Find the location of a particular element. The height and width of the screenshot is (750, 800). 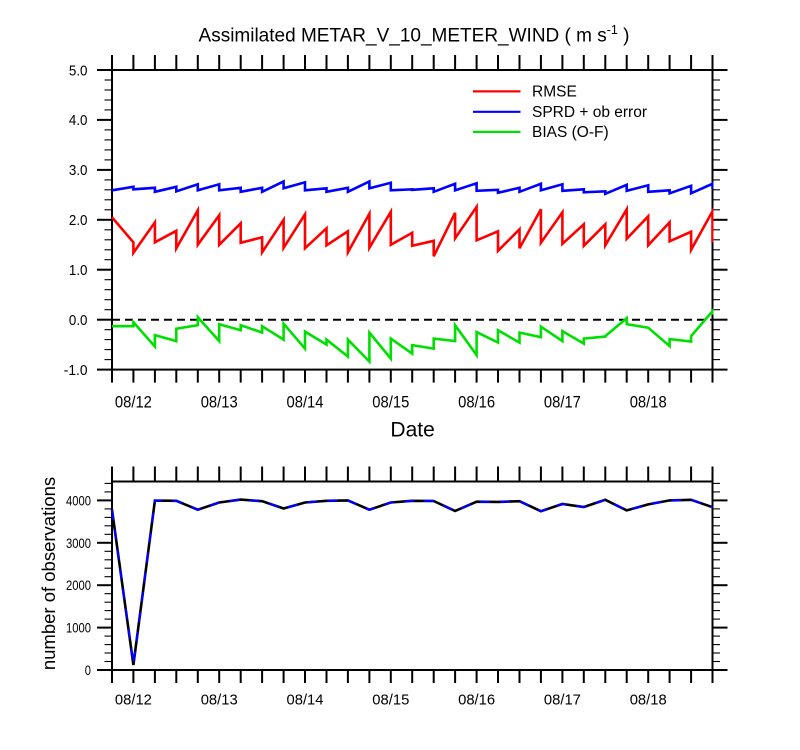

svg-text: 0 is located at coordinates (88, 670).